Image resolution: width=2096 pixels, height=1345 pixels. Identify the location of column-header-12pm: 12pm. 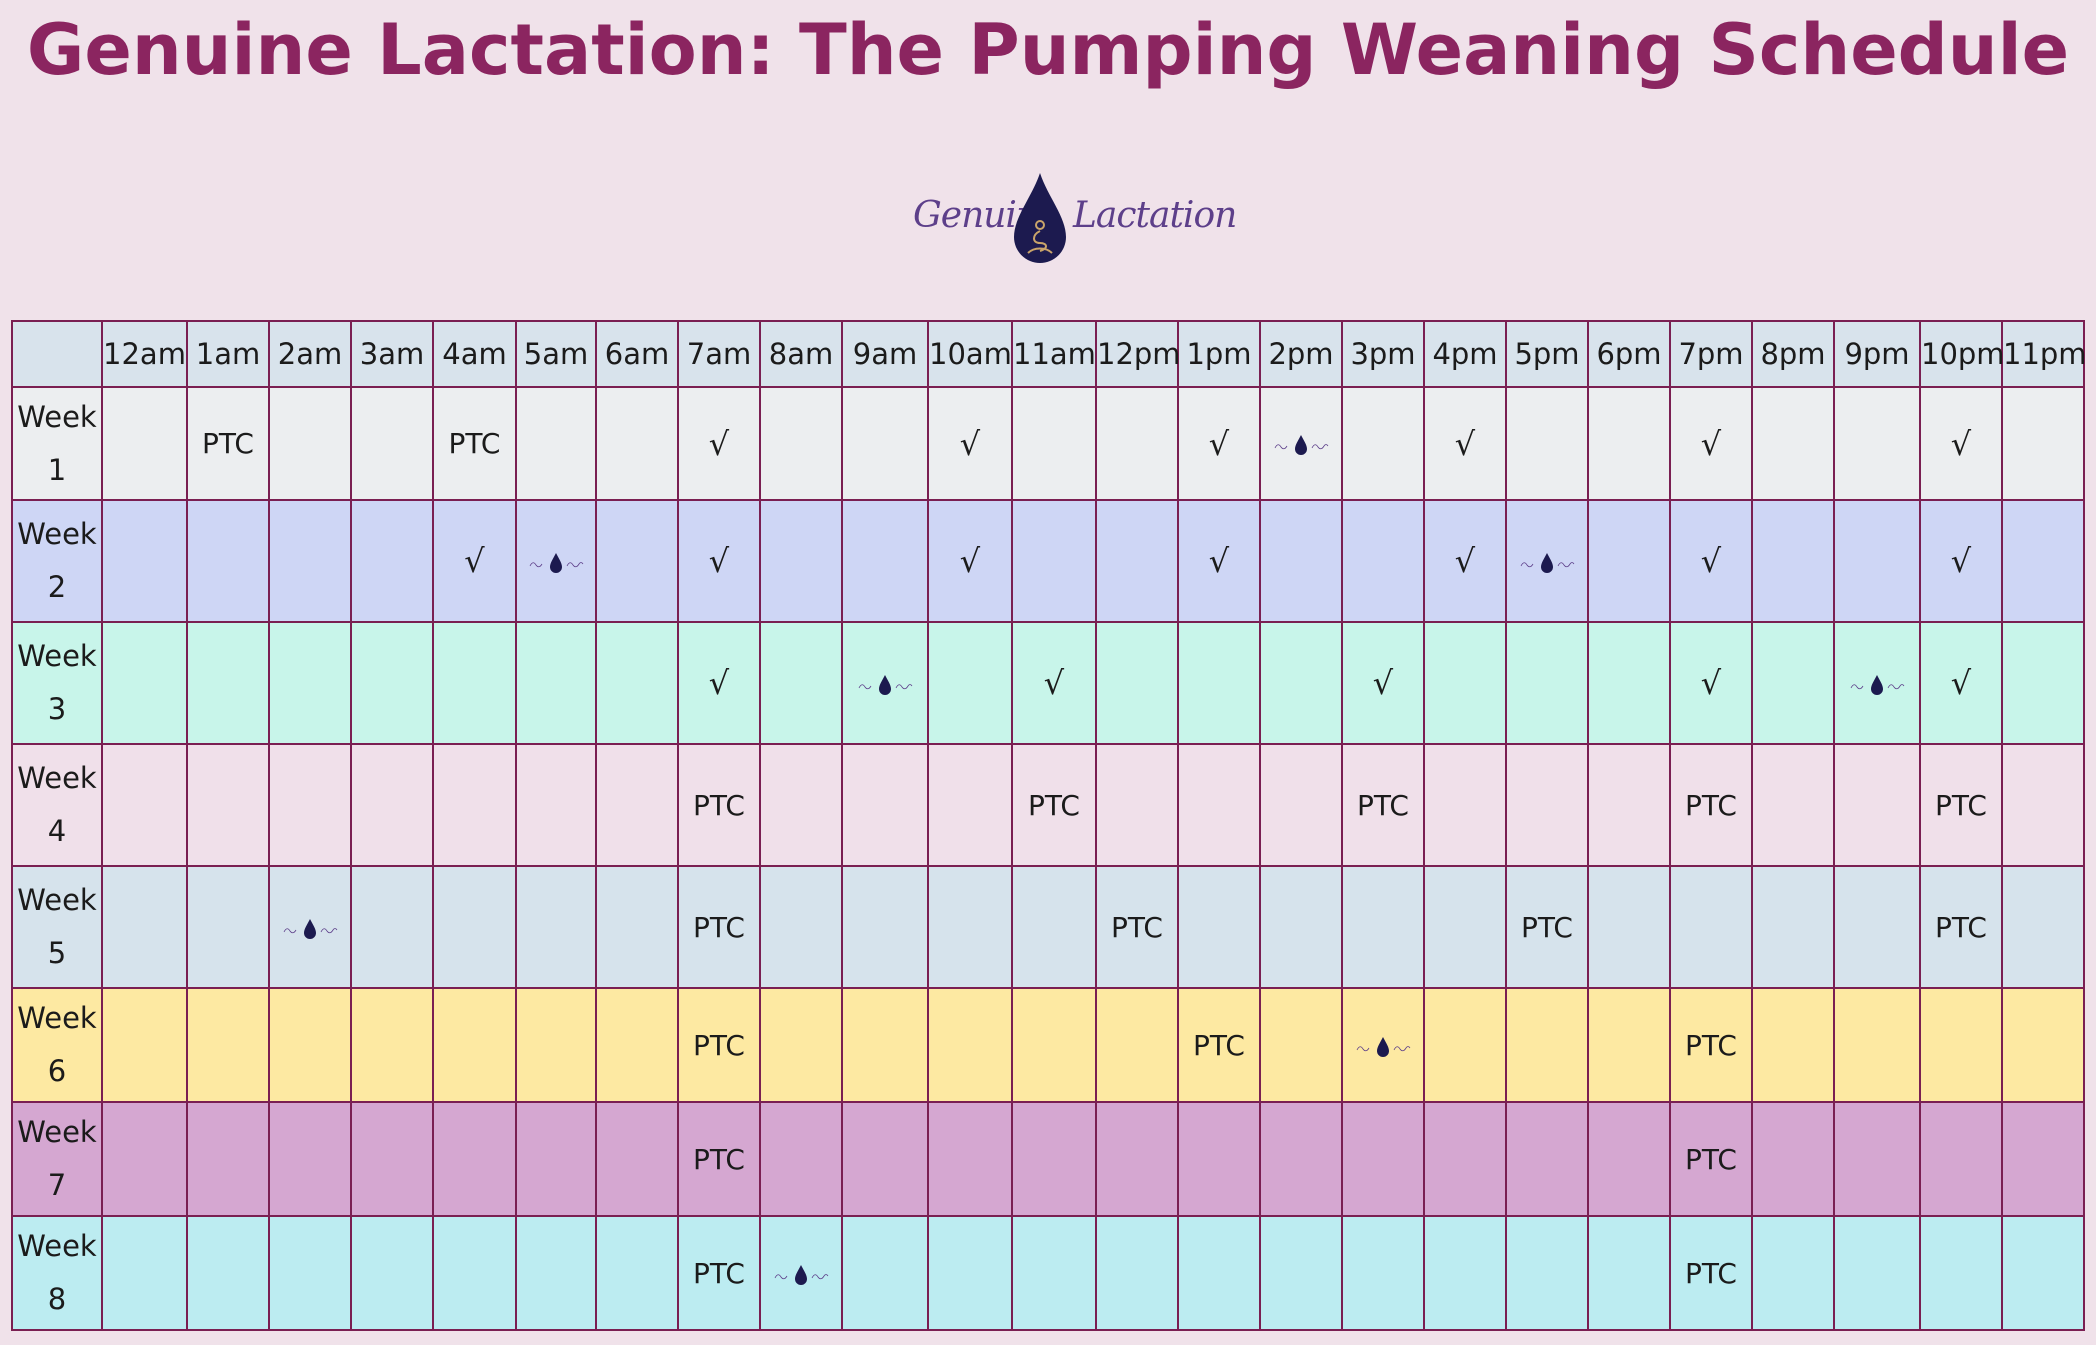
(1138, 354).